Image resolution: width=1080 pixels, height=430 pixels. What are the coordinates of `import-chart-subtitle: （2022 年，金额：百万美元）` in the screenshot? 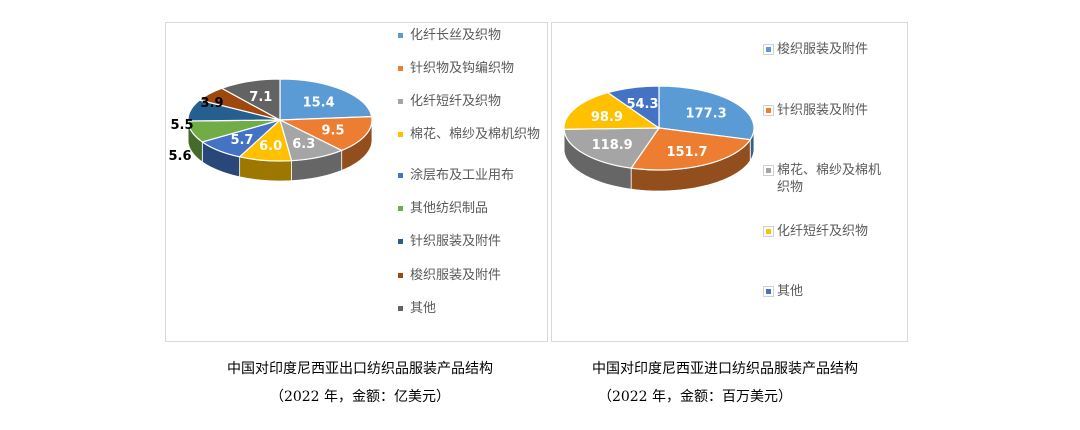 It's located at (695, 397).